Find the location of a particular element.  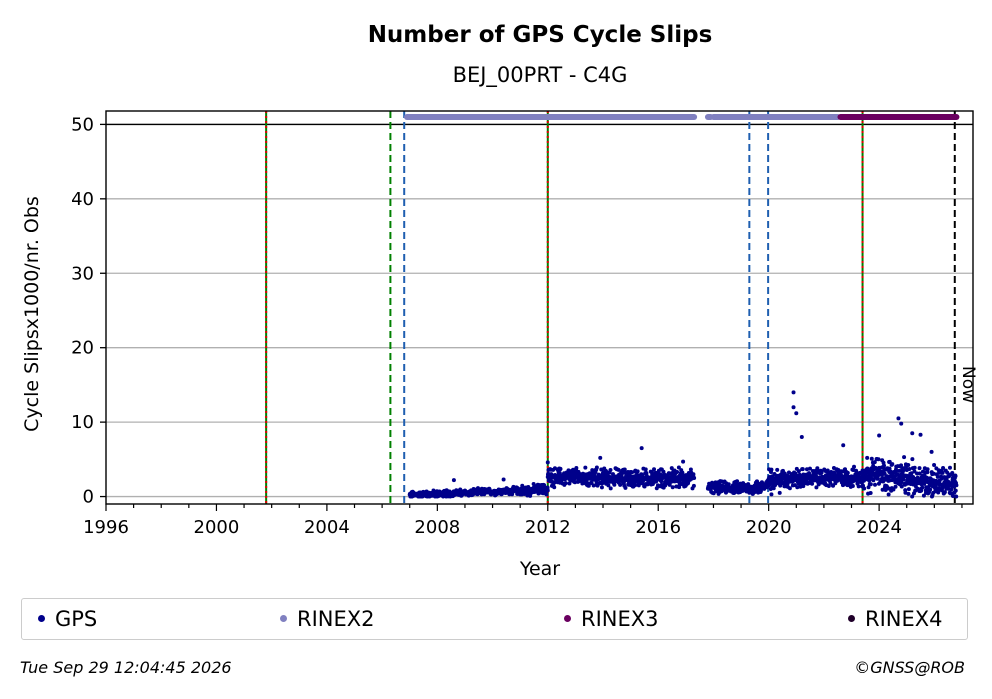

chart-subtitle: BEJ_00PRT - C4G is located at coordinates (540, 75).